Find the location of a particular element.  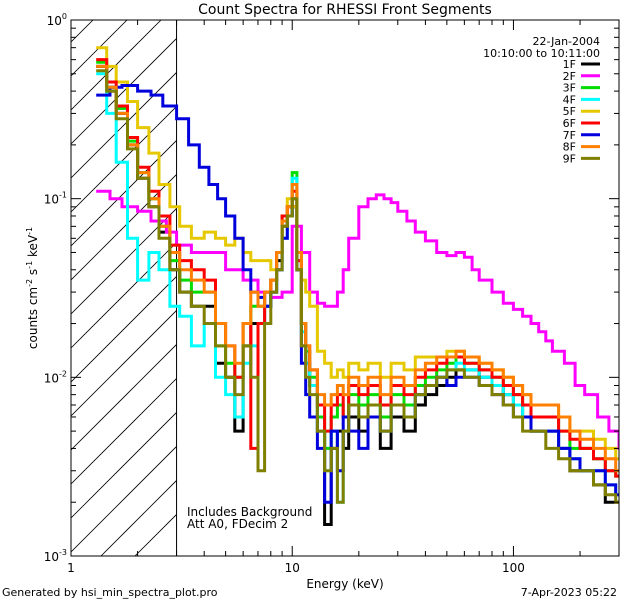

y-tick-labels: 10⁰ 10⁻¹ 10⁻² 10⁻³ is located at coordinates (55, 288).